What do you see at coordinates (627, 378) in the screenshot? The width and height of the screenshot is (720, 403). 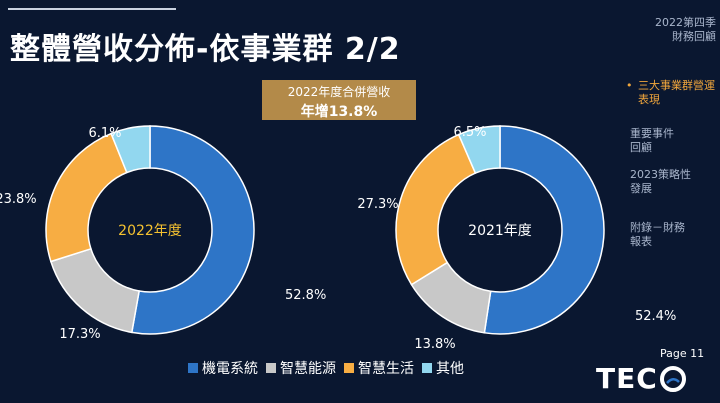 I see `logo-text: TEC` at bounding box center [627, 378].